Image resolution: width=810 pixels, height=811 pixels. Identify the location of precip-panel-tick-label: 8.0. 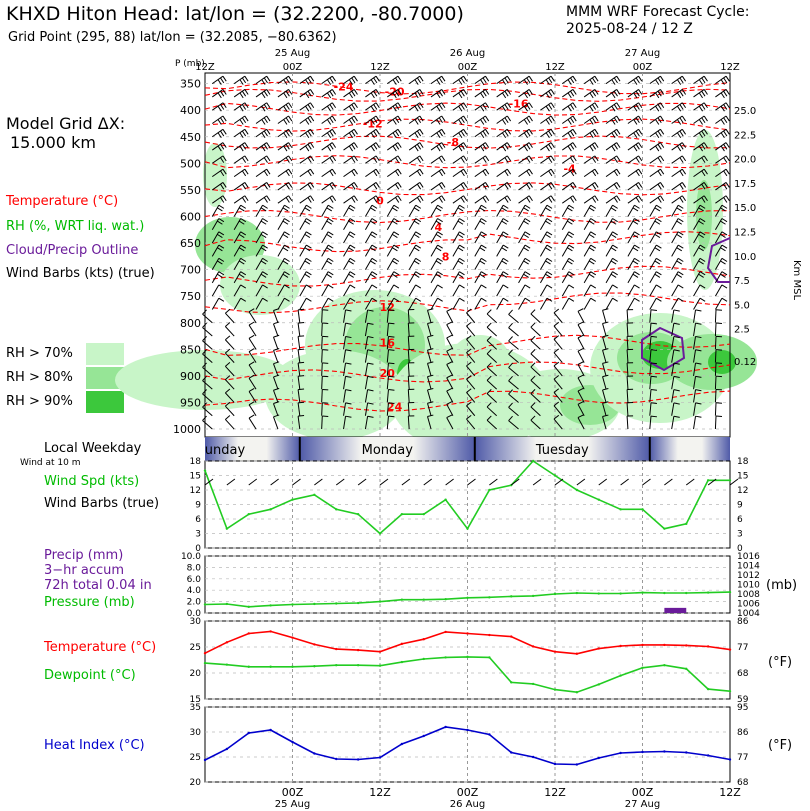
(194, 568).